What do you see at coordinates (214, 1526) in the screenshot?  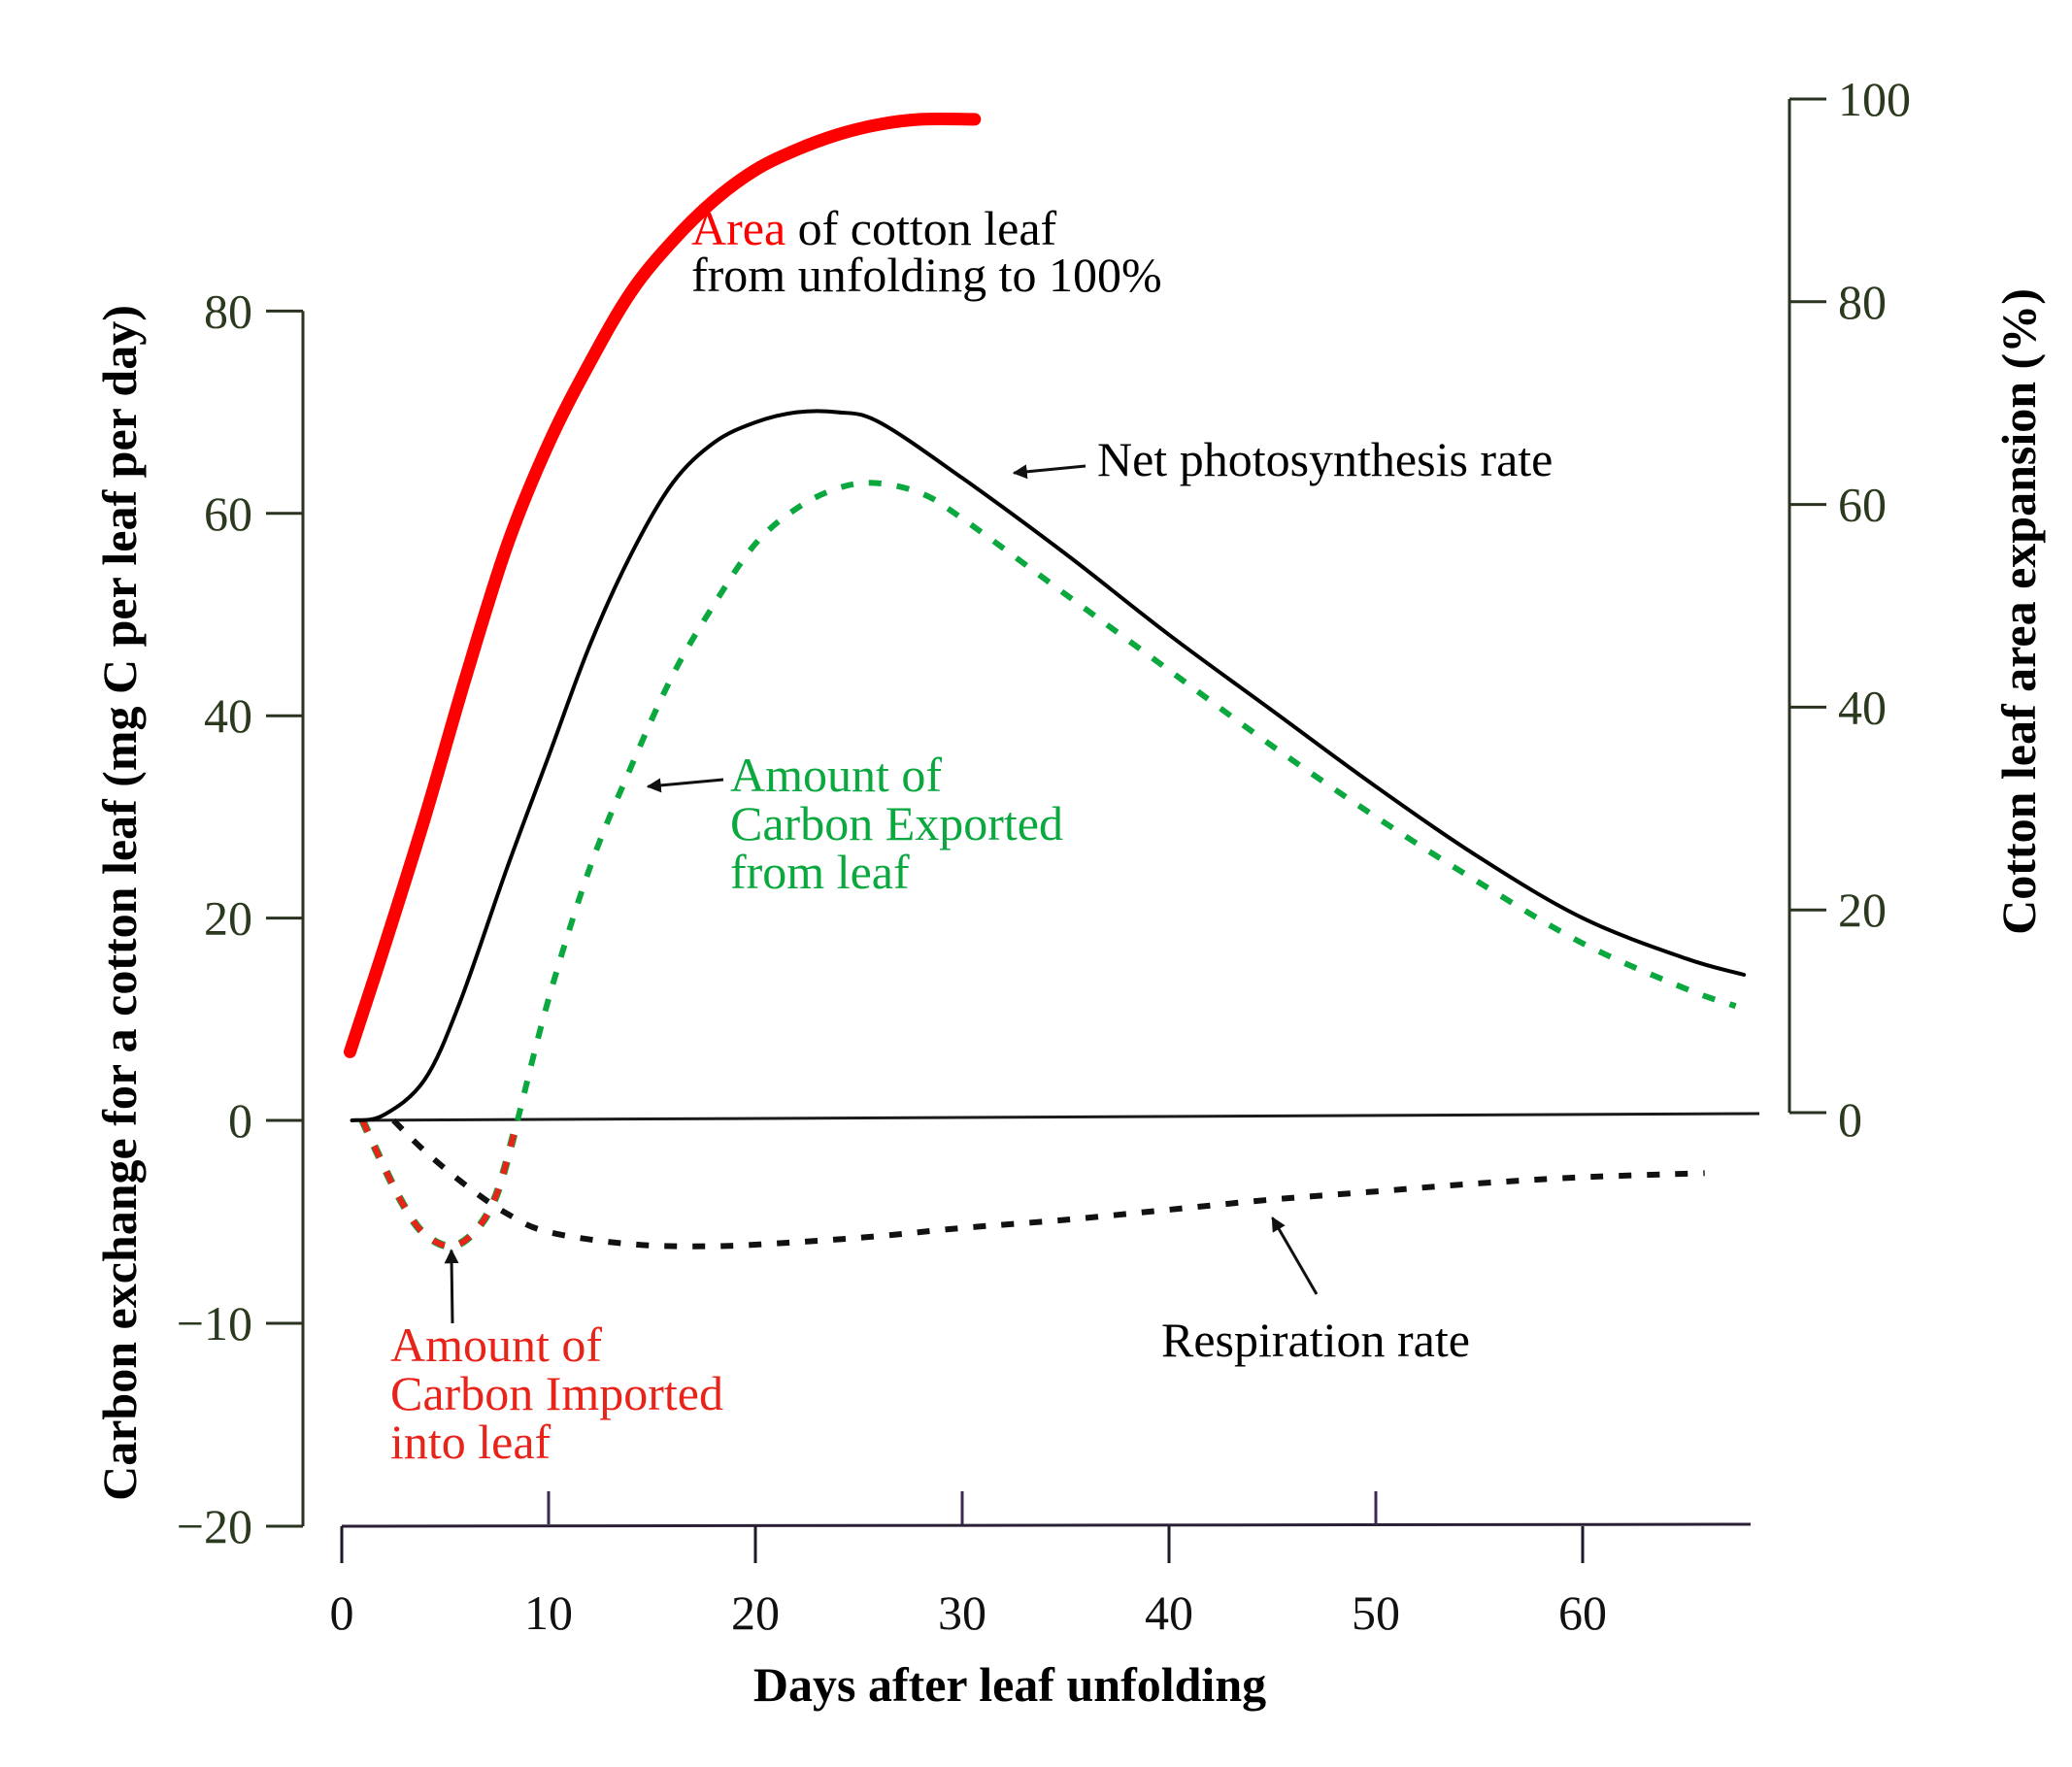 I see `left-tick-label: −20` at bounding box center [214, 1526].